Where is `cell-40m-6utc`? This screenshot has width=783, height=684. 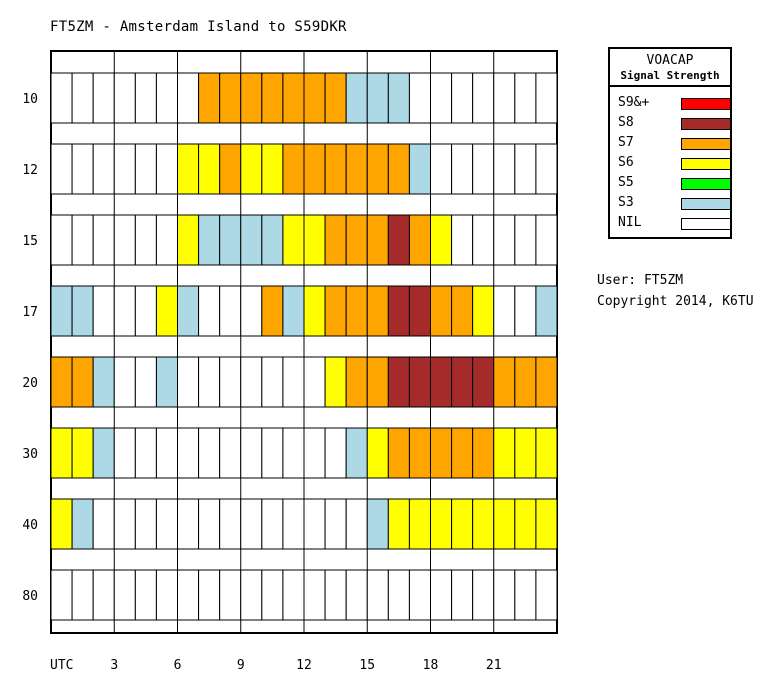 cell-40m-6utc is located at coordinates (188, 524).